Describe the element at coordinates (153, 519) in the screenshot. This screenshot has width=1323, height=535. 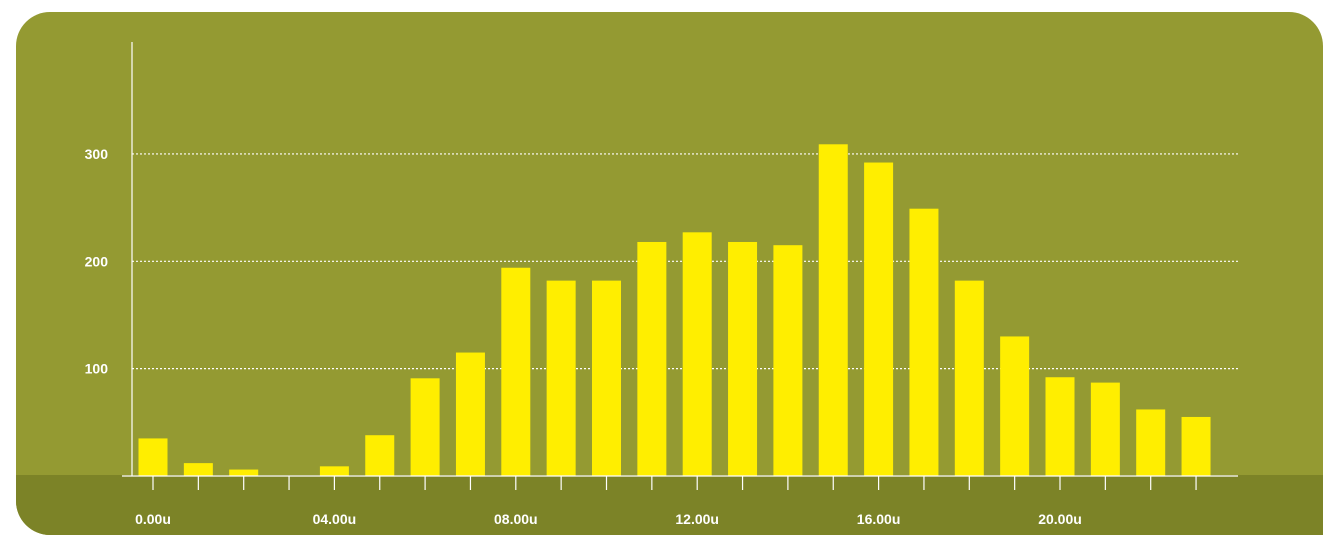
I see `x-tick-label-0.00u: 0.00u` at that location.